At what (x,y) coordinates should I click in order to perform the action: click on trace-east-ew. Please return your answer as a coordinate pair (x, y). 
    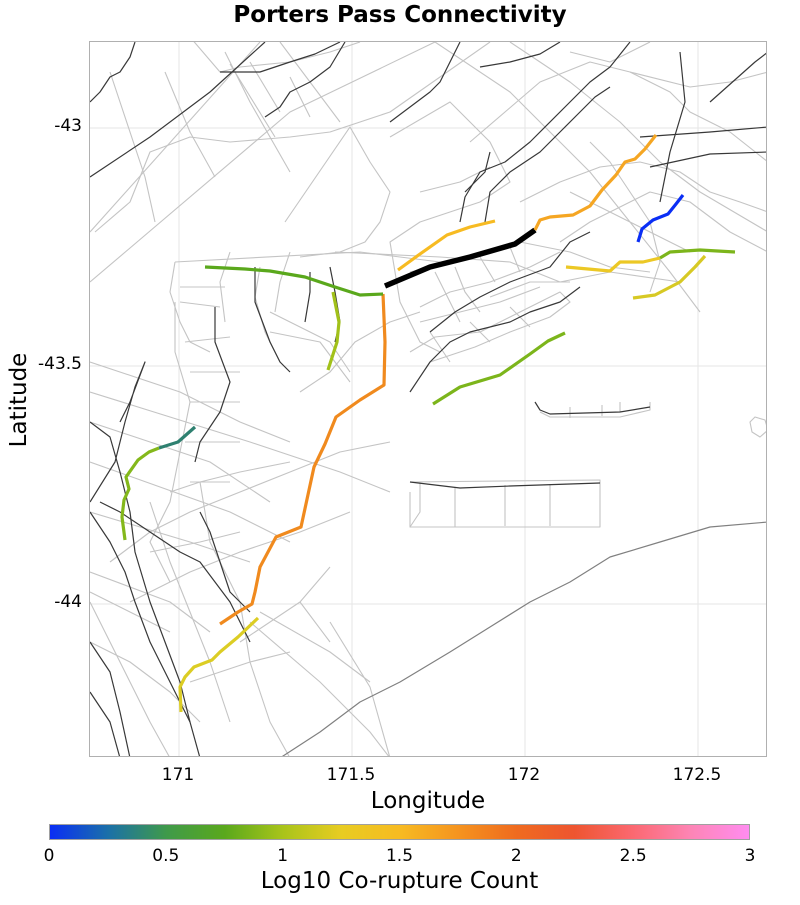
    Looking at the image, I should click on (613, 264).